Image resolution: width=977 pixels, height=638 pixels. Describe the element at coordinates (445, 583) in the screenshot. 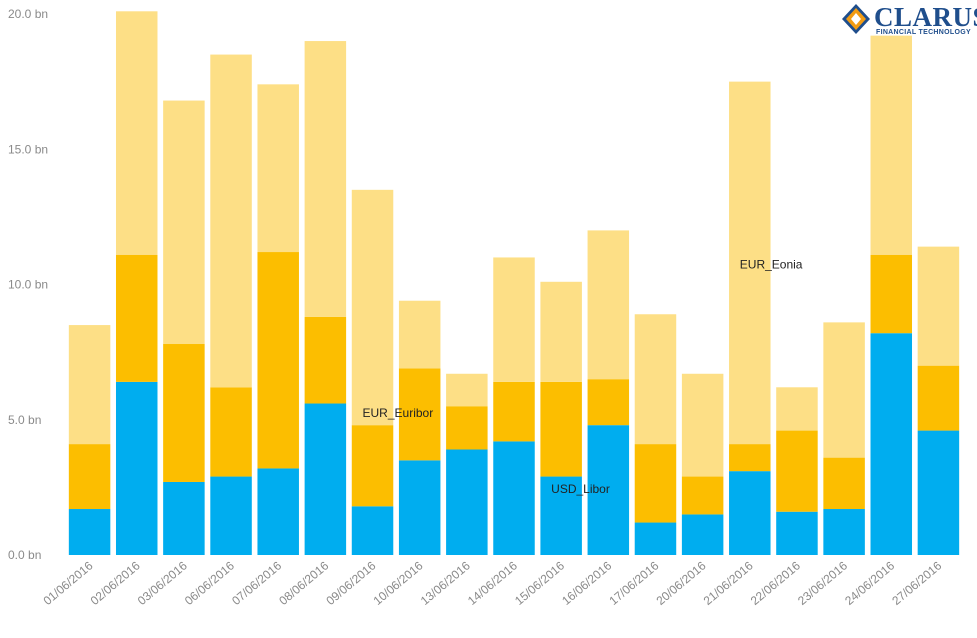

I see `x-tick-label: 13/06/2016` at that location.